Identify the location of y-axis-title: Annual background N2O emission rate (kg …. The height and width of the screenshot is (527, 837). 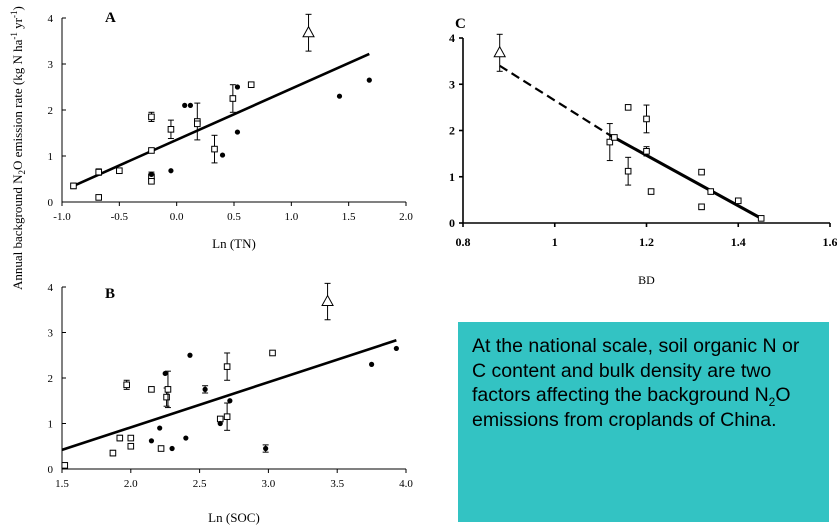
(18, 148).